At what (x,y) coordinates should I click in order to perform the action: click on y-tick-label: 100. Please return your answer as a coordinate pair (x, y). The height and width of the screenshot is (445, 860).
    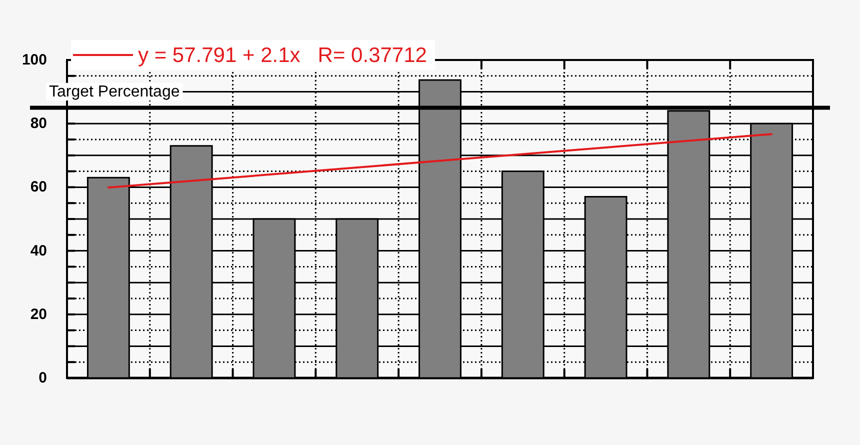
    Looking at the image, I should click on (34, 60).